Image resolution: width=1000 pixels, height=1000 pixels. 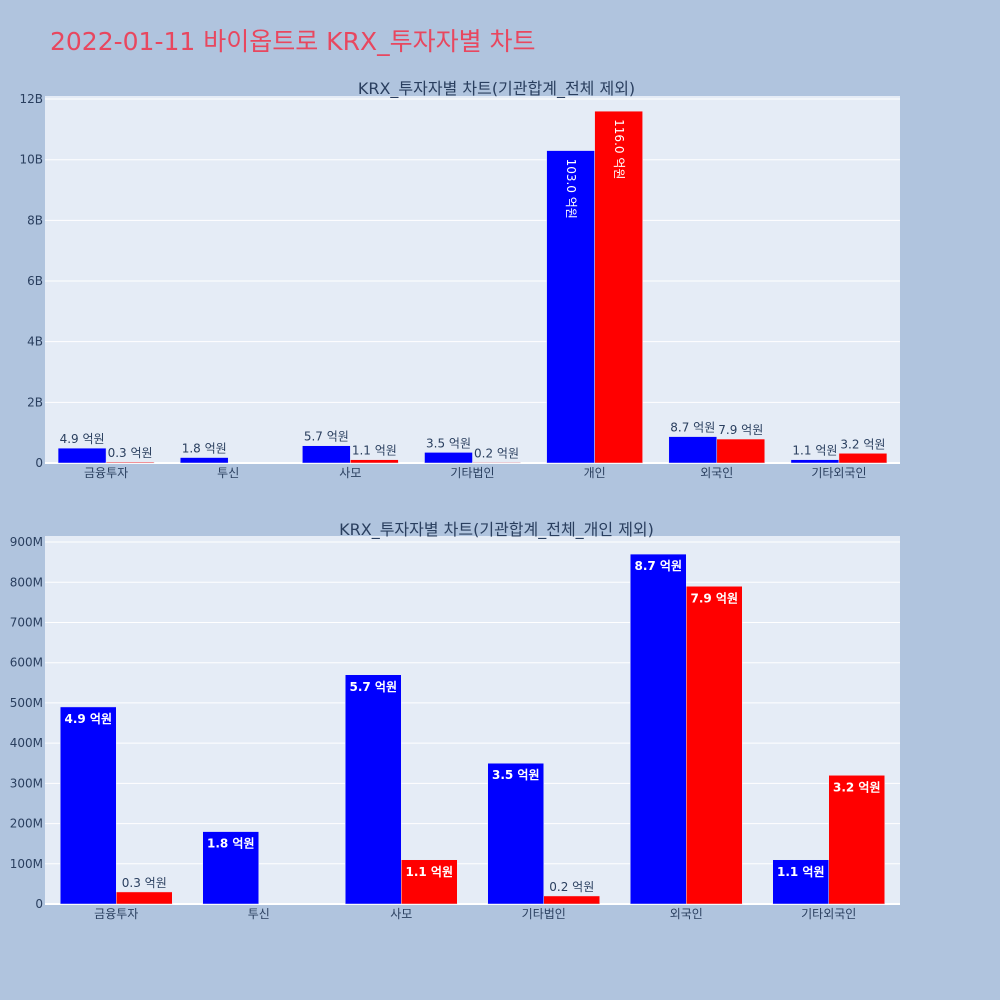 What do you see at coordinates (26, 542) in the screenshot?
I see `y-tick-label: 900M` at bounding box center [26, 542].